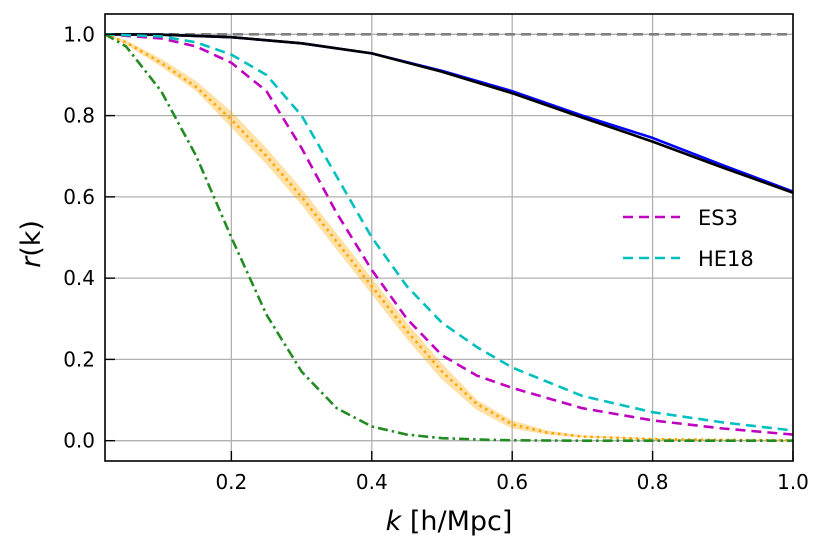 This screenshot has width=830, height=553. Describe the element at coordinates (449, 521) in the screenshot. I see `x-axis-label: k [h/Mpc]` at that location.